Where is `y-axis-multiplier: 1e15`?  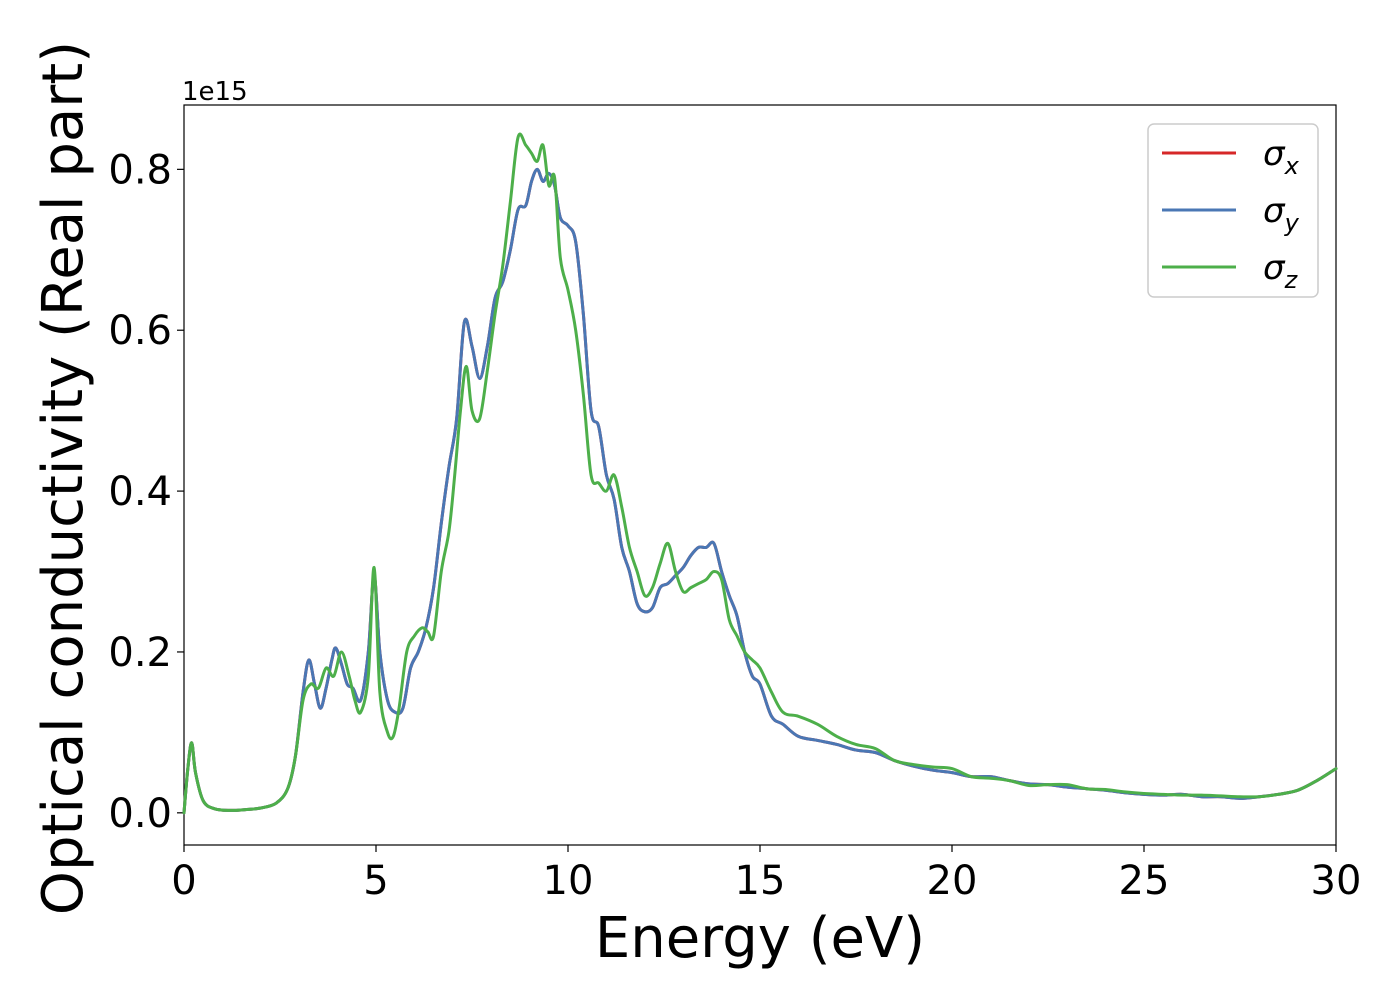
y-axis-multiplier: 1e15 is located at coordinates (215, 92).